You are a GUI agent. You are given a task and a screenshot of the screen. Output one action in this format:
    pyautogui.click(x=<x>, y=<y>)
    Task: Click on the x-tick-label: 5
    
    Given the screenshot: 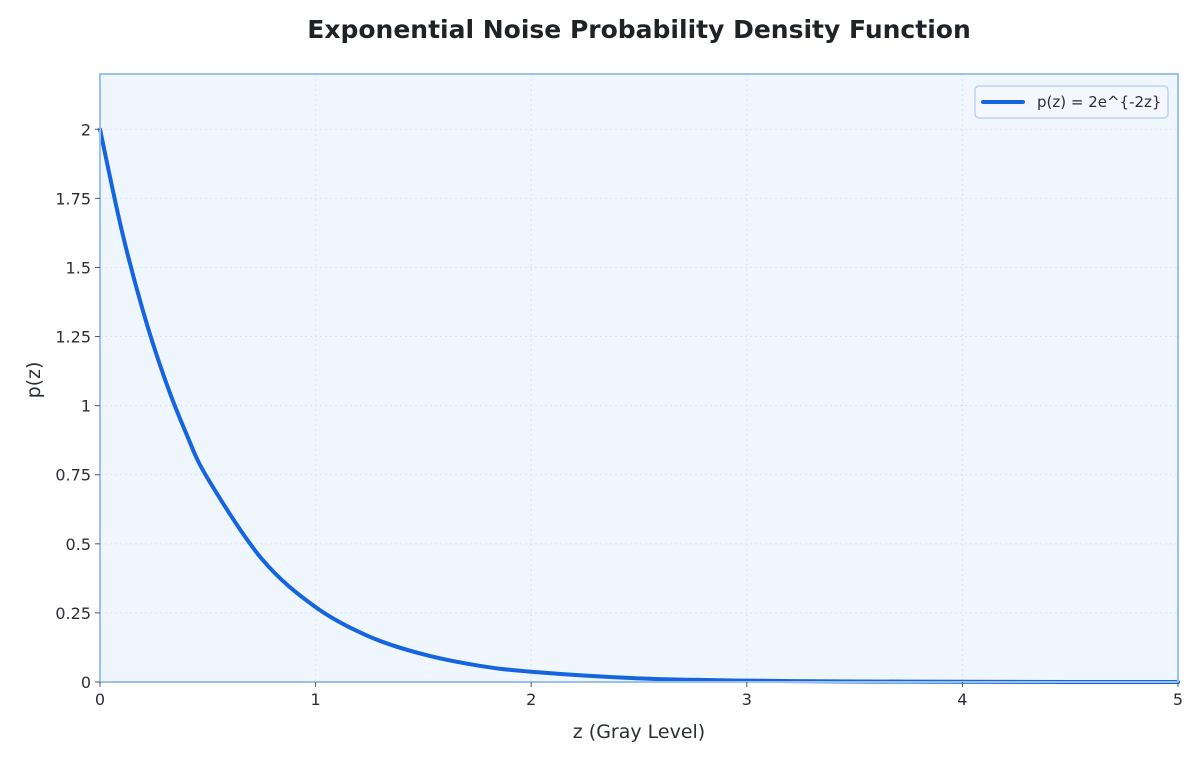 What is the action you would take?
    pyautogui.click(x=1178, y=699)
    